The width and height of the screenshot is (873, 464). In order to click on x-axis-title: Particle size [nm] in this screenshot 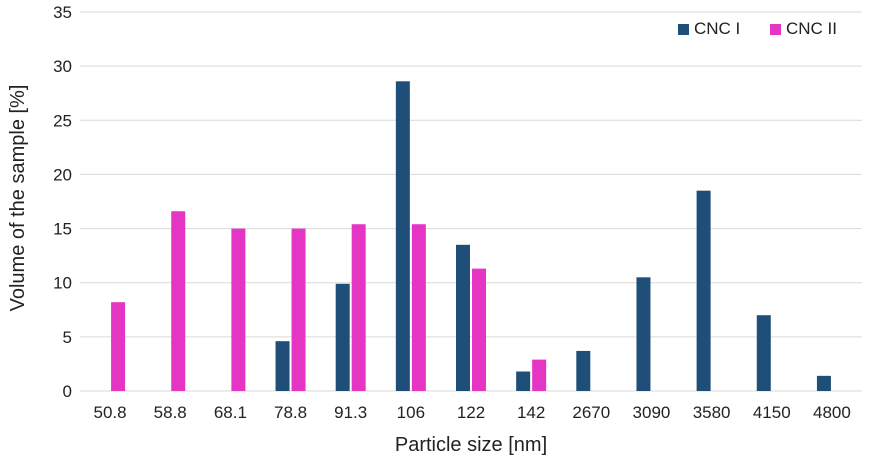, I will do `click(471, 445)`.